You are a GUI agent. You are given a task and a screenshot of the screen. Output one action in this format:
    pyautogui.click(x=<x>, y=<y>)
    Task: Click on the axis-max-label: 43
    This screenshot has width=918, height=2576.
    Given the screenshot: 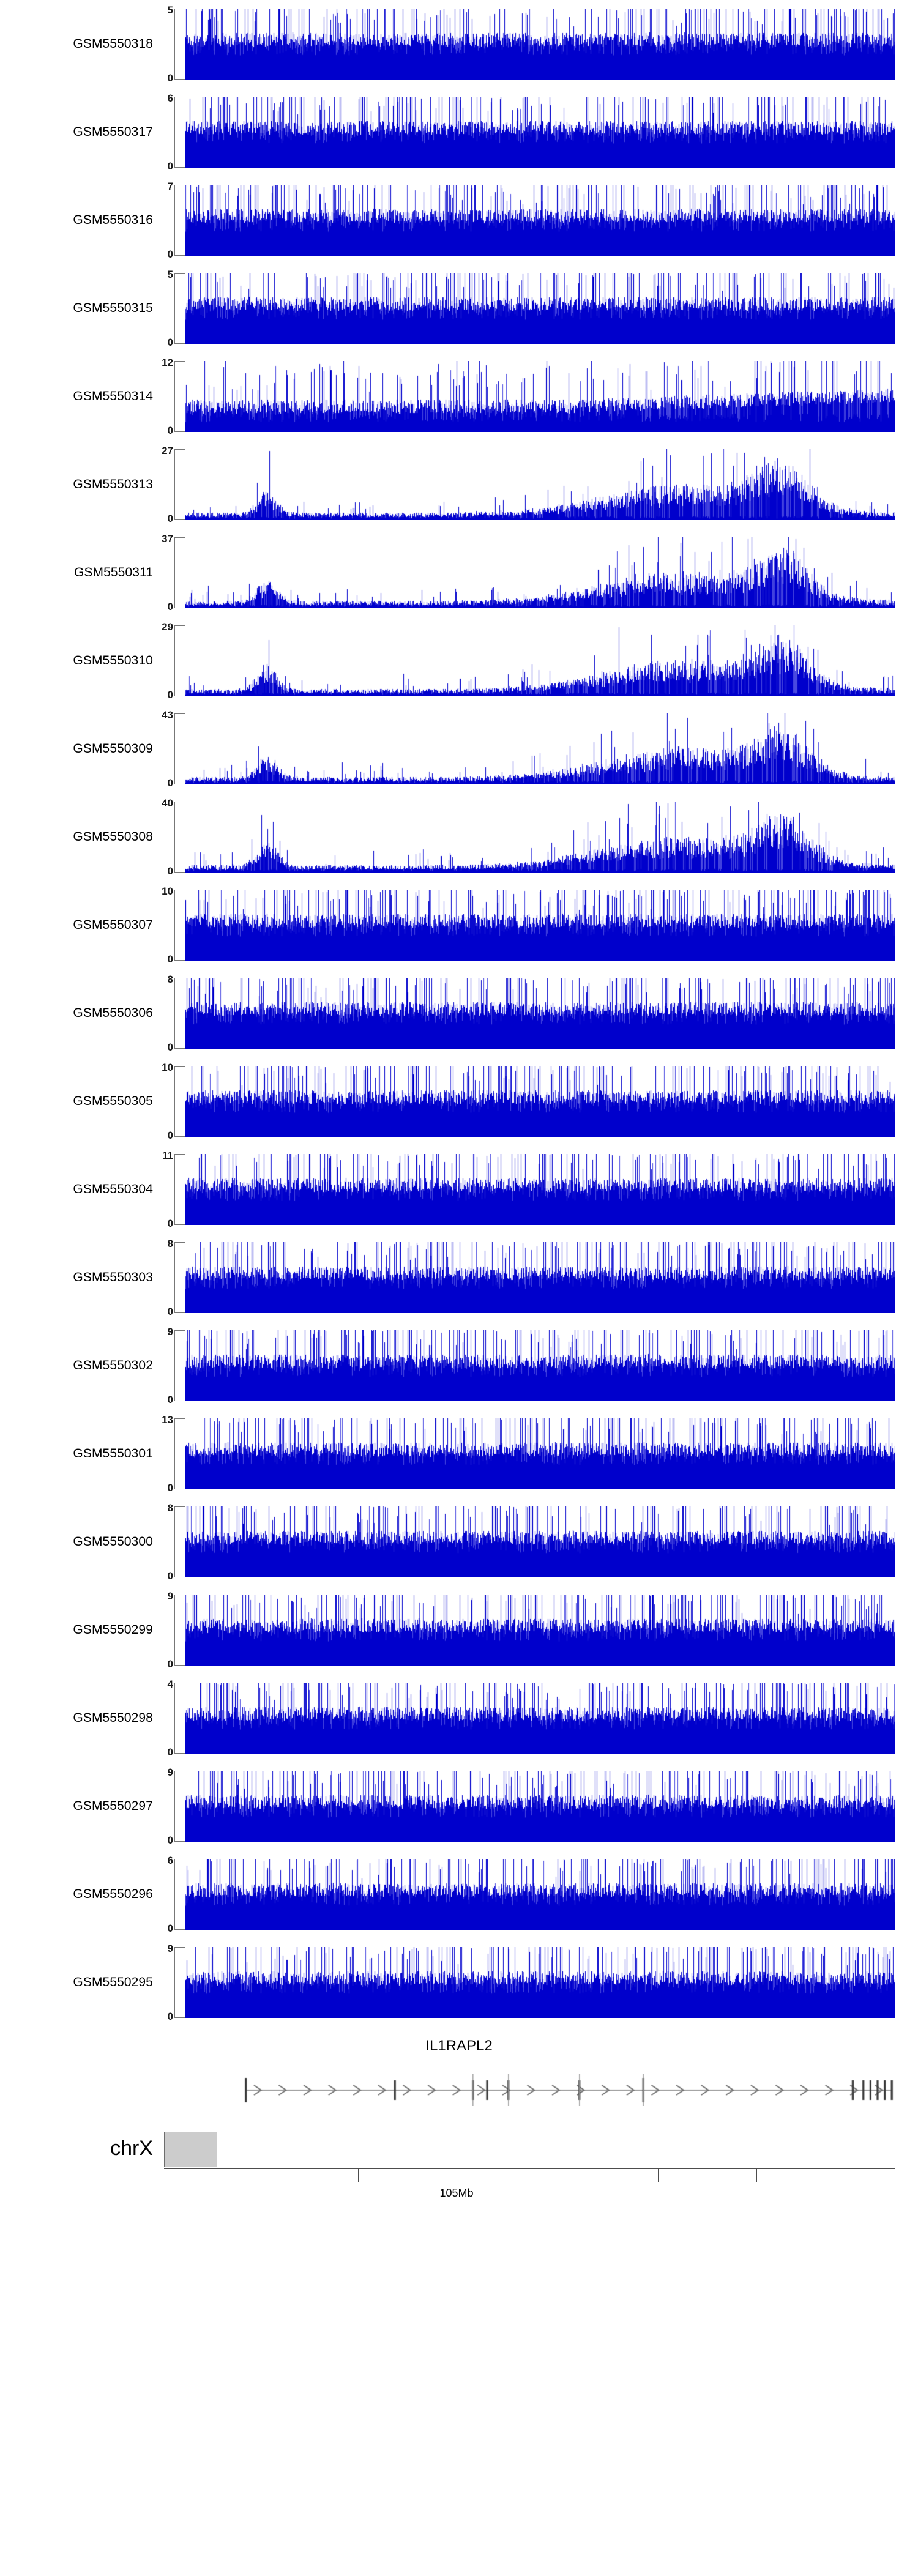 What is the action you would take?
    pyautogui.click(x=167, y=715)
    